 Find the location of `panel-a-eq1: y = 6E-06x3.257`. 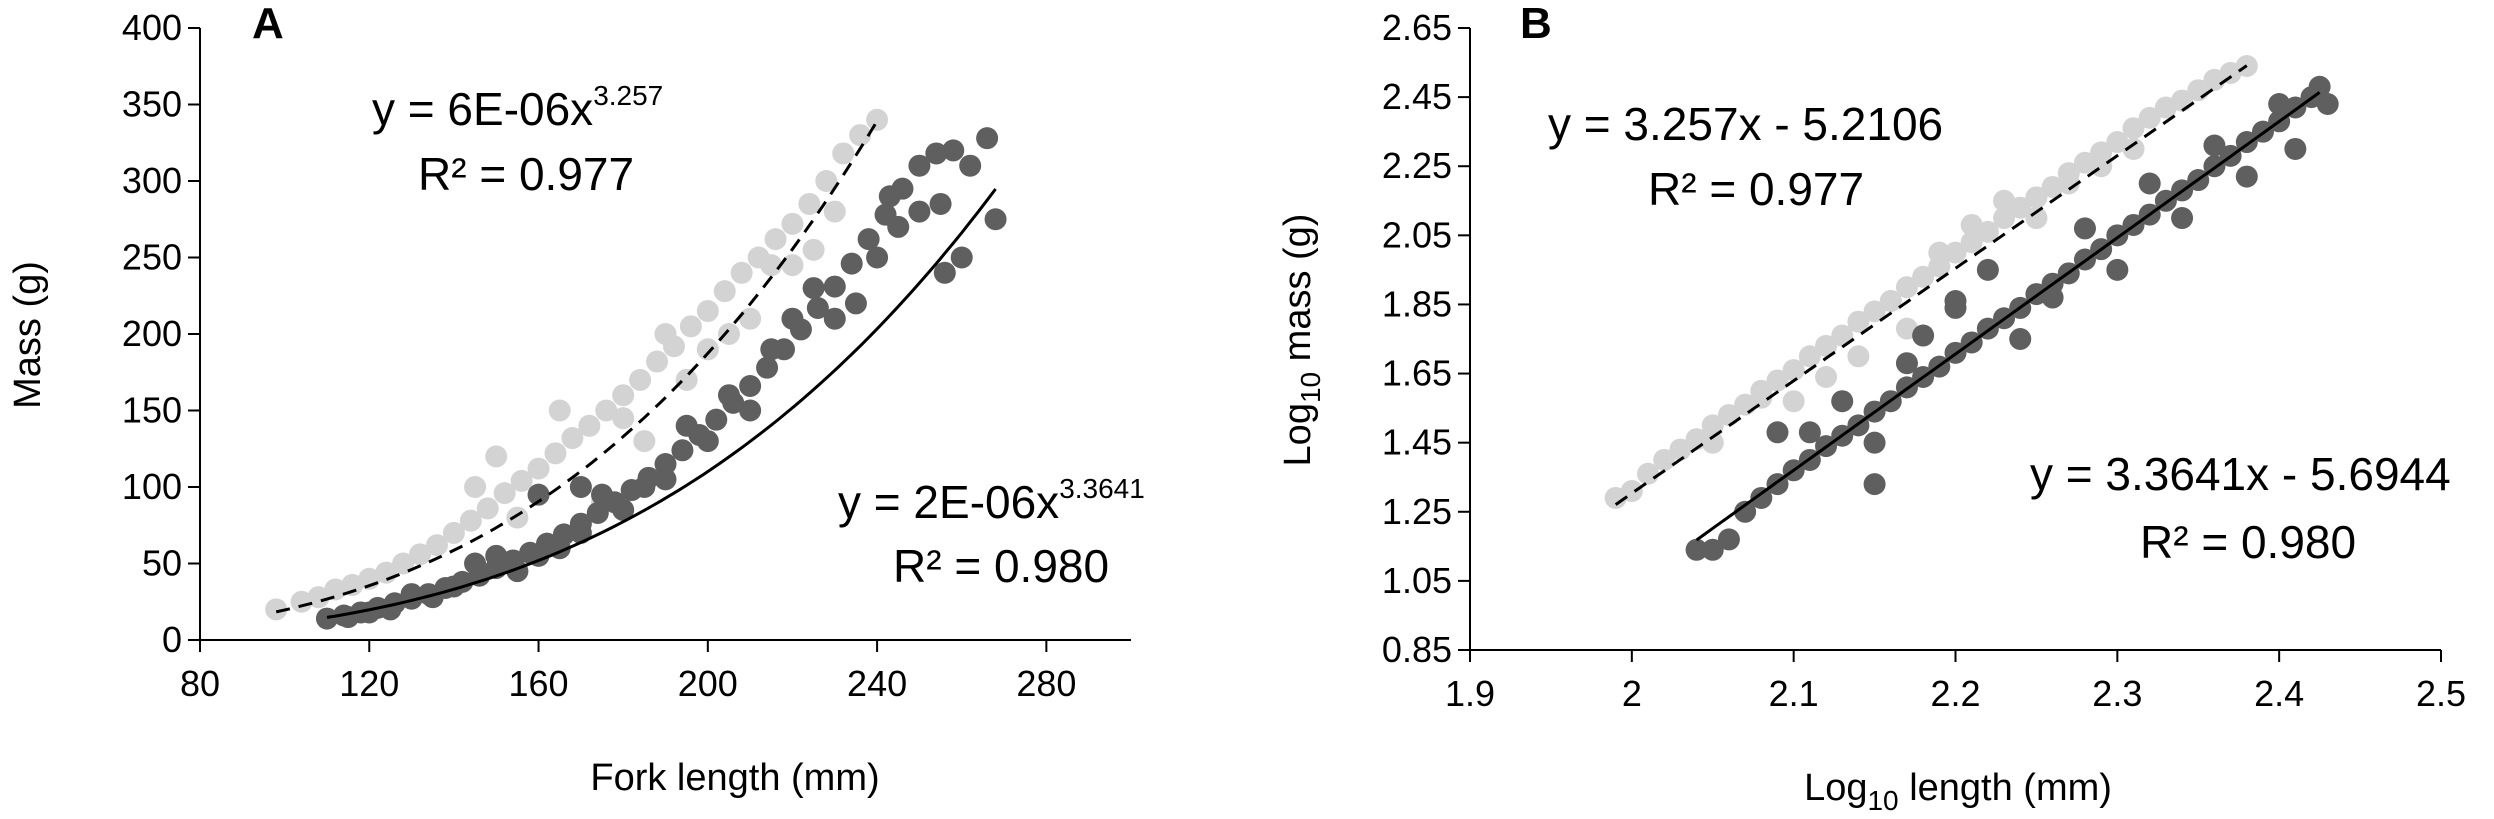

panel-a-eq1: y = 6E-06x3.257 is located at coordinates (517, 107).